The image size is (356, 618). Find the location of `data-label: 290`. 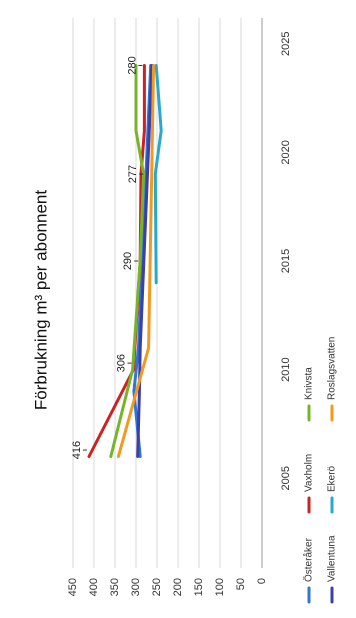

data-label: 290 is located at coordinates (128, 261).